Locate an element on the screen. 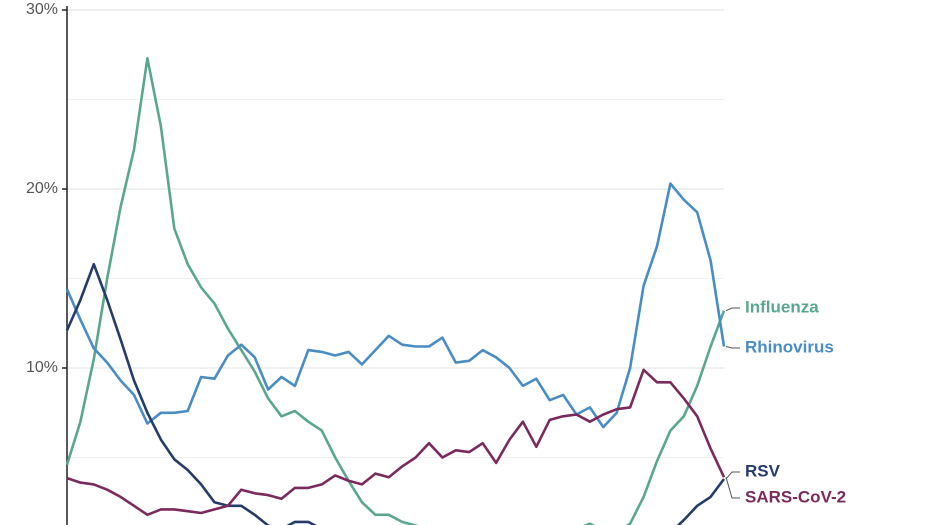 This screenshot has height=525, width=940. legend-label: RSV is located at coordinates (763, 470).